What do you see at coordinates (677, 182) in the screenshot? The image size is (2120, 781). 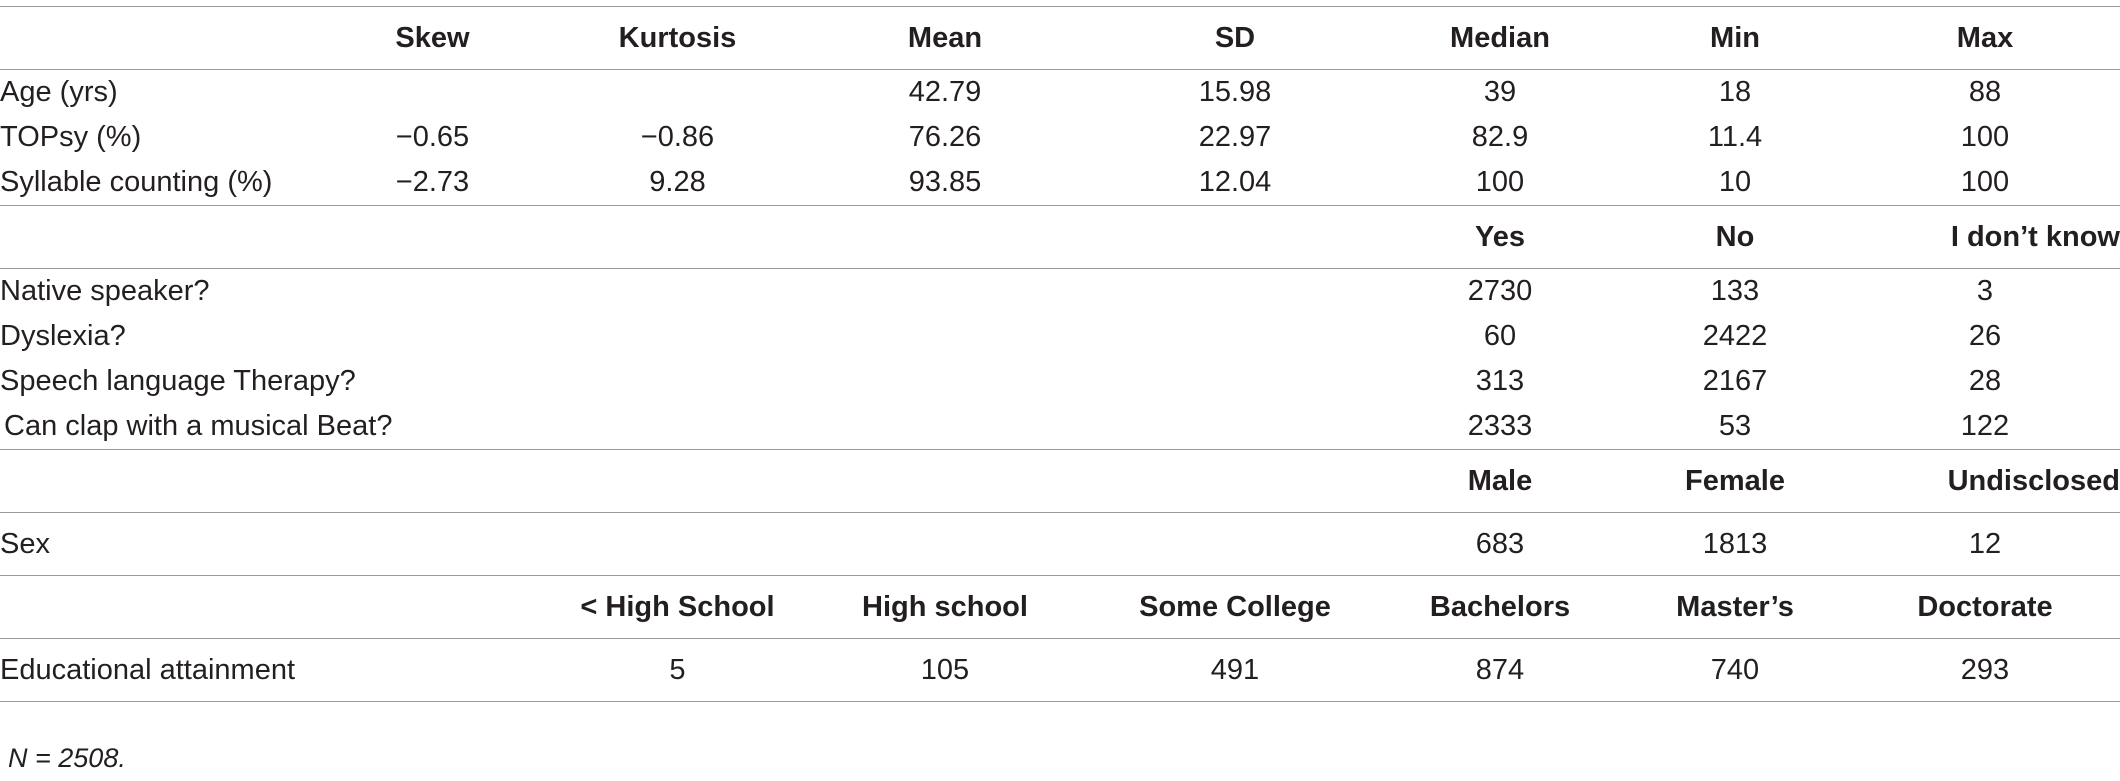 I see `table-cell: 9.28` at bounding box center [677, 182].